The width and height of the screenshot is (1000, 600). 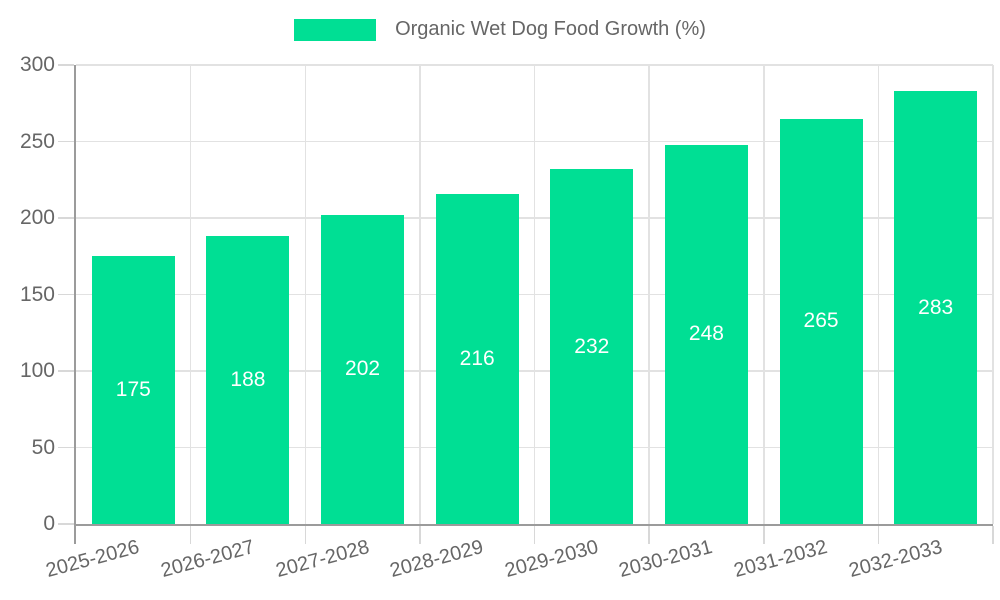 I want to click on bar: 202, so click(x=363, y=369).